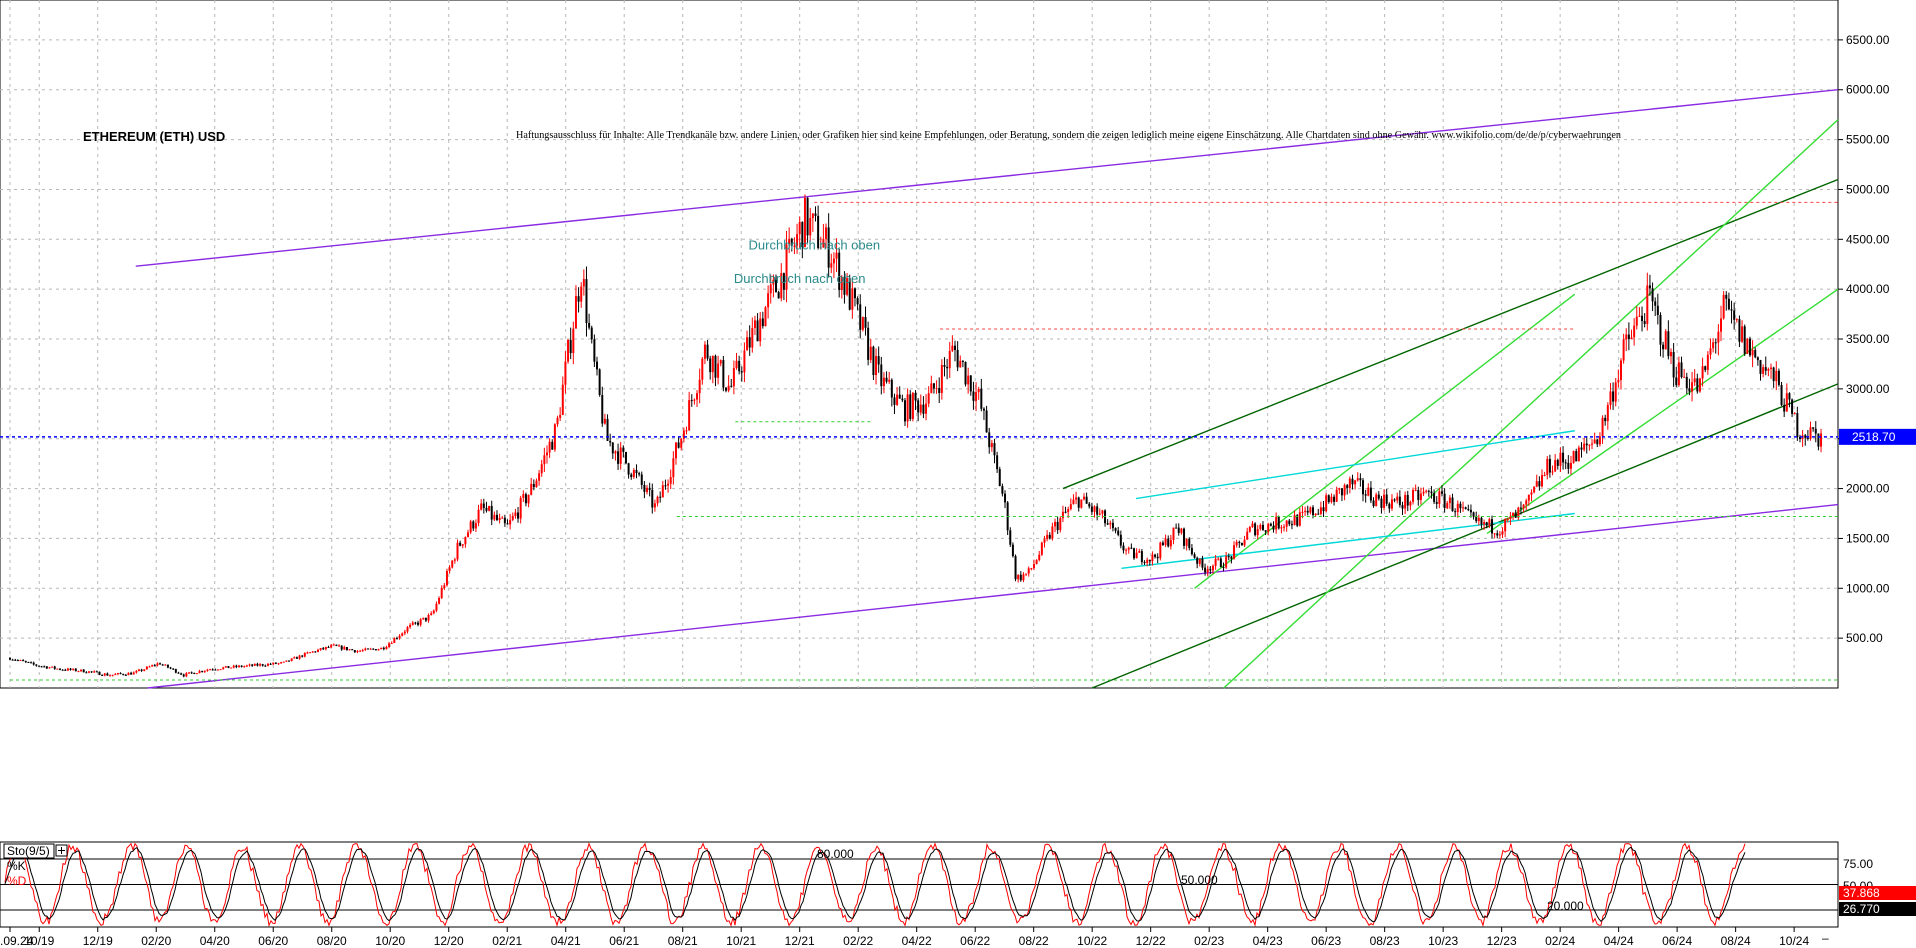  What do you see at coordinates (1677, 941) in the screenshot?
I see `x-tick-label: 06/24` at bounding box center [1677, 941].